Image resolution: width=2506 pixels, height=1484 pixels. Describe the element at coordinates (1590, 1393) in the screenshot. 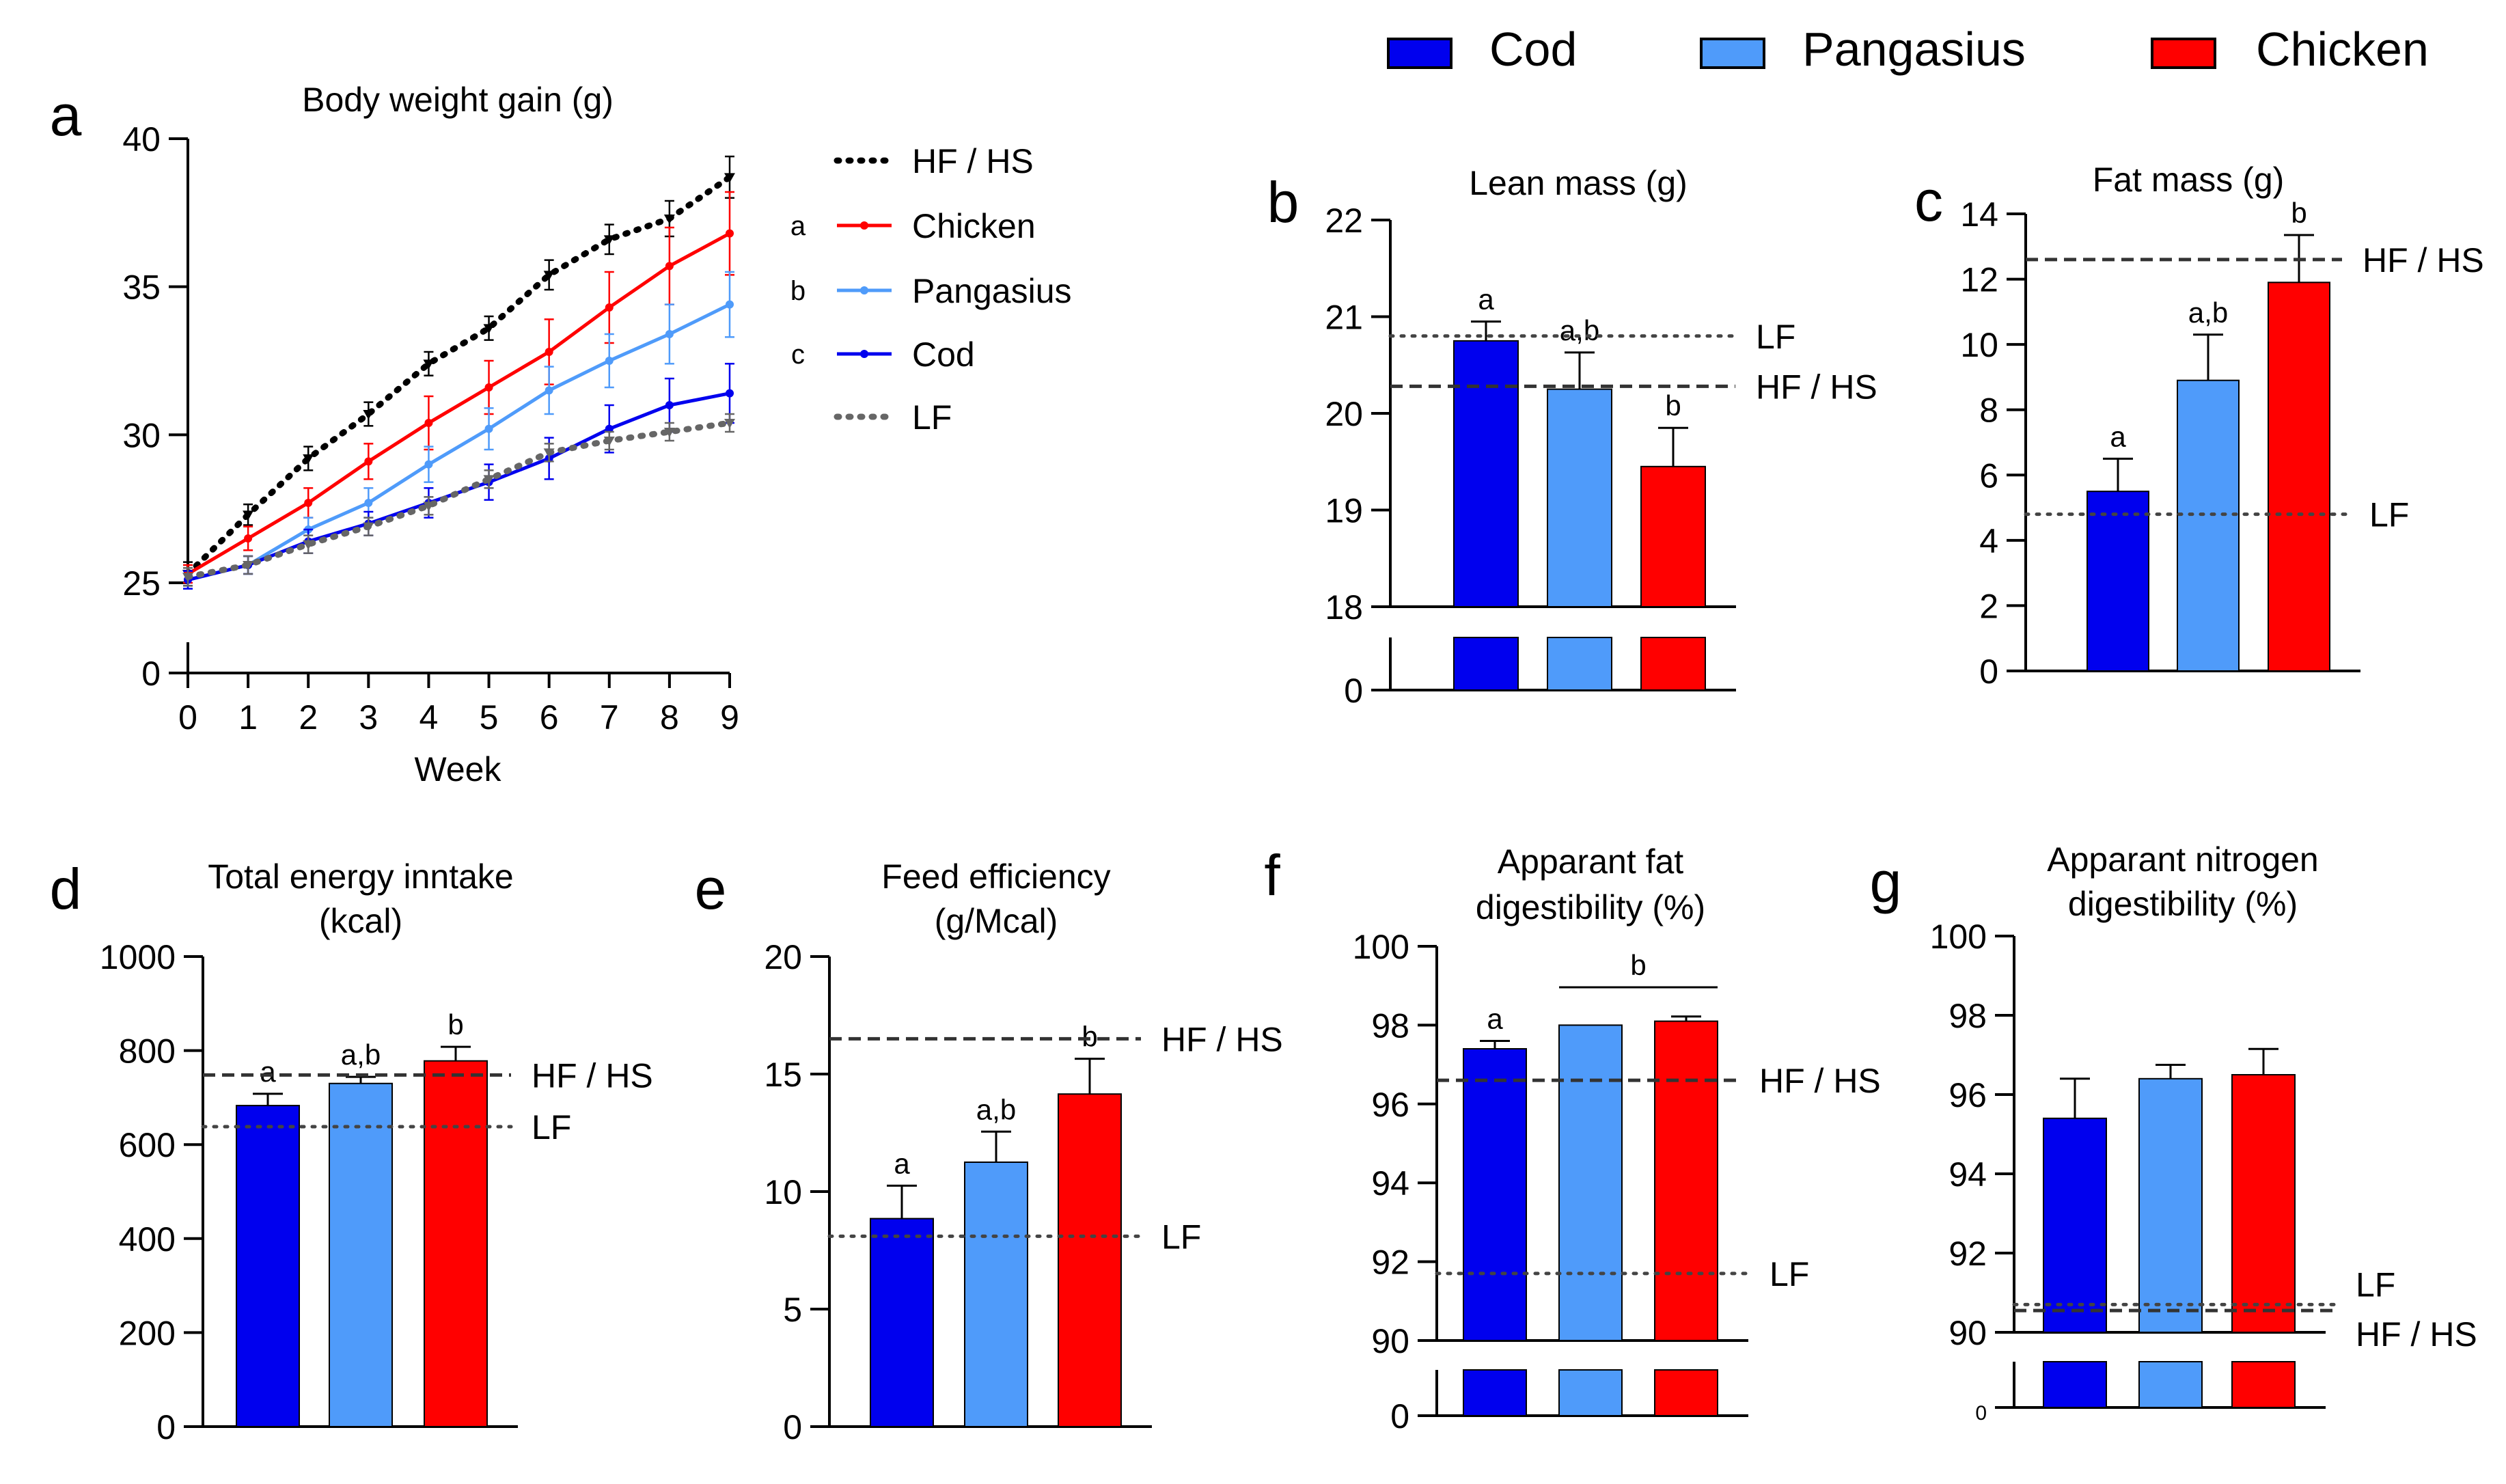

I see `bar-lower-pangasius` at that location.